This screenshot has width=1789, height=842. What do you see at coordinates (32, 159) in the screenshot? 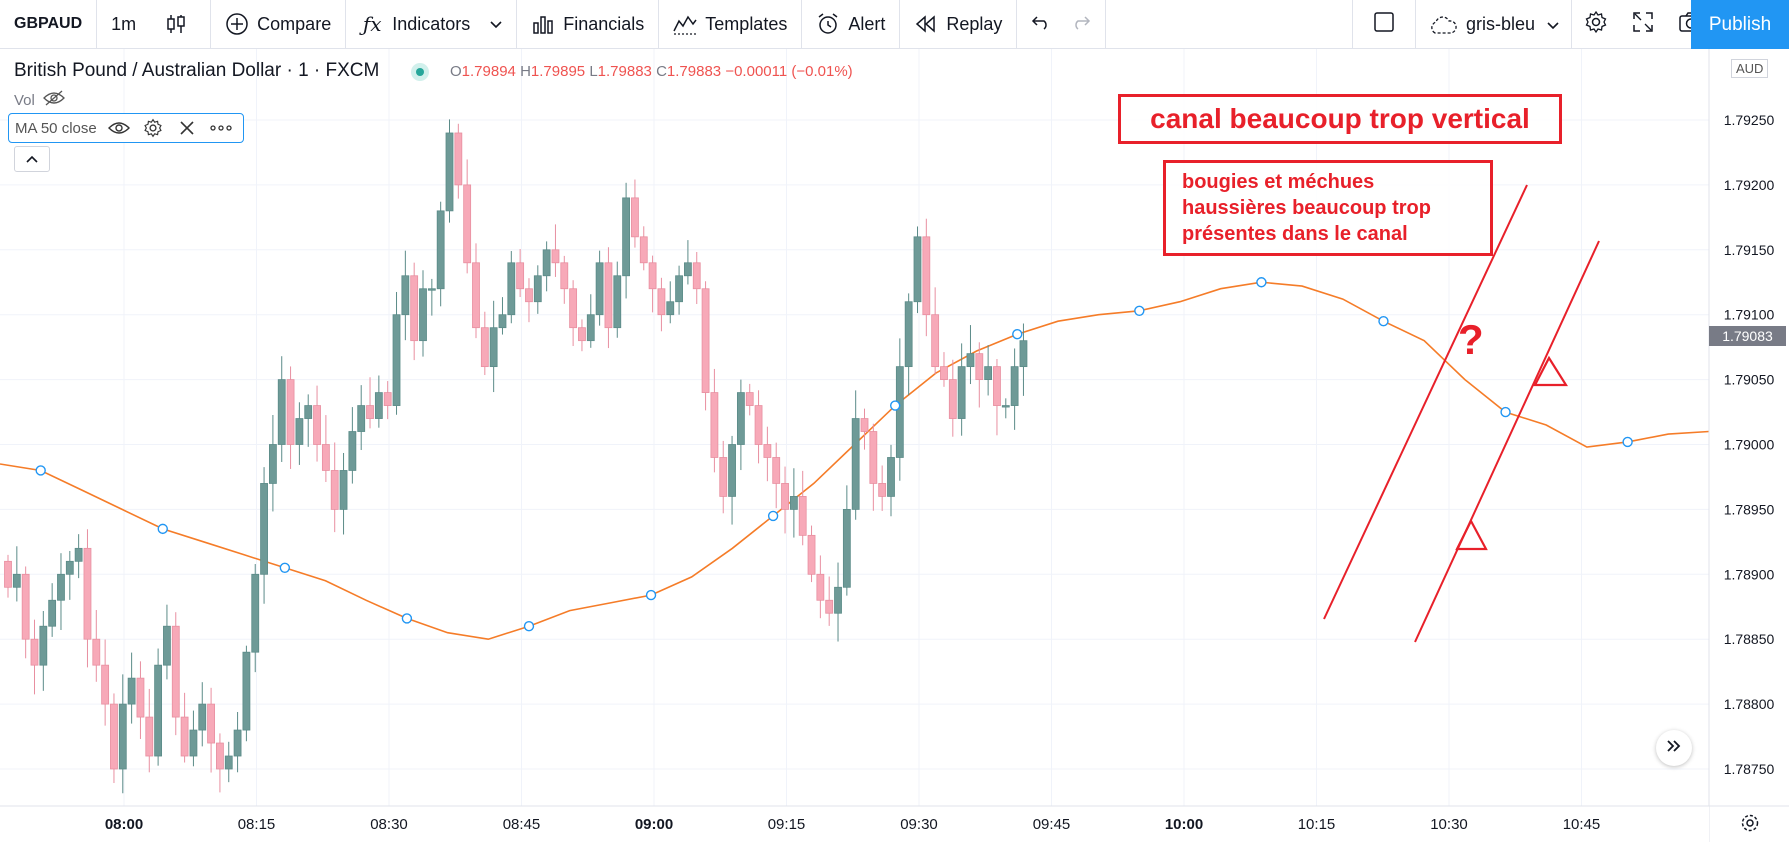
I see `collapse-legend-button` at bounding box center [32, 159].